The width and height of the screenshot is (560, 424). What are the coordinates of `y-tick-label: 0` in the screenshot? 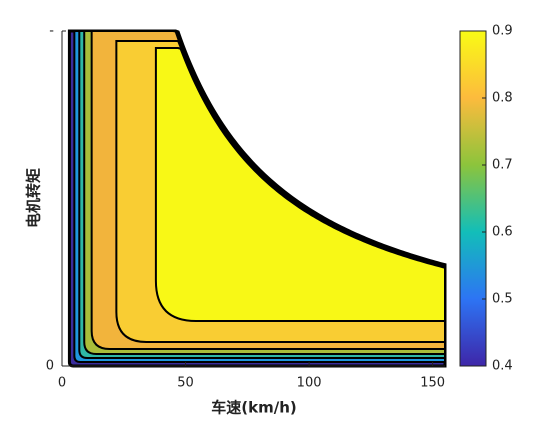 It's located at (50, 366).